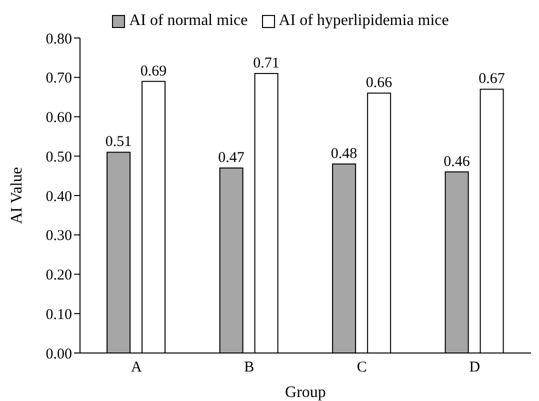  Describe the element at coordinates (492, 79) in the screenshot. I see `data-label: 0.67` at that location.